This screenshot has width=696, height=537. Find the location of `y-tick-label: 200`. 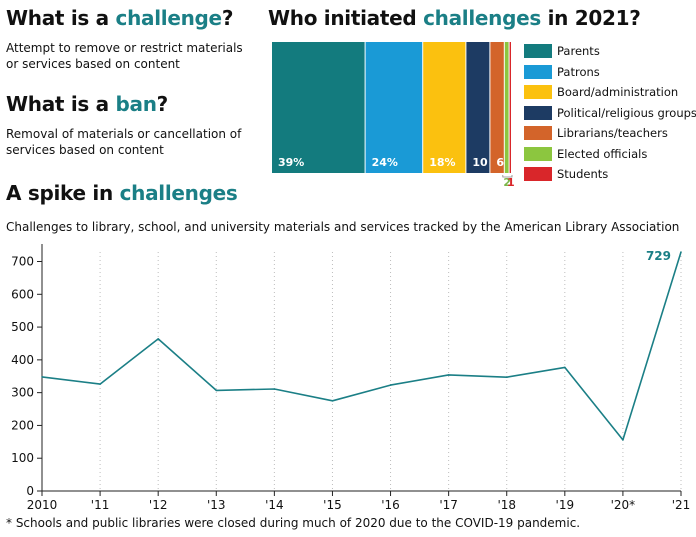

y-tick-label: 200 is located at coordinates (22, 425).